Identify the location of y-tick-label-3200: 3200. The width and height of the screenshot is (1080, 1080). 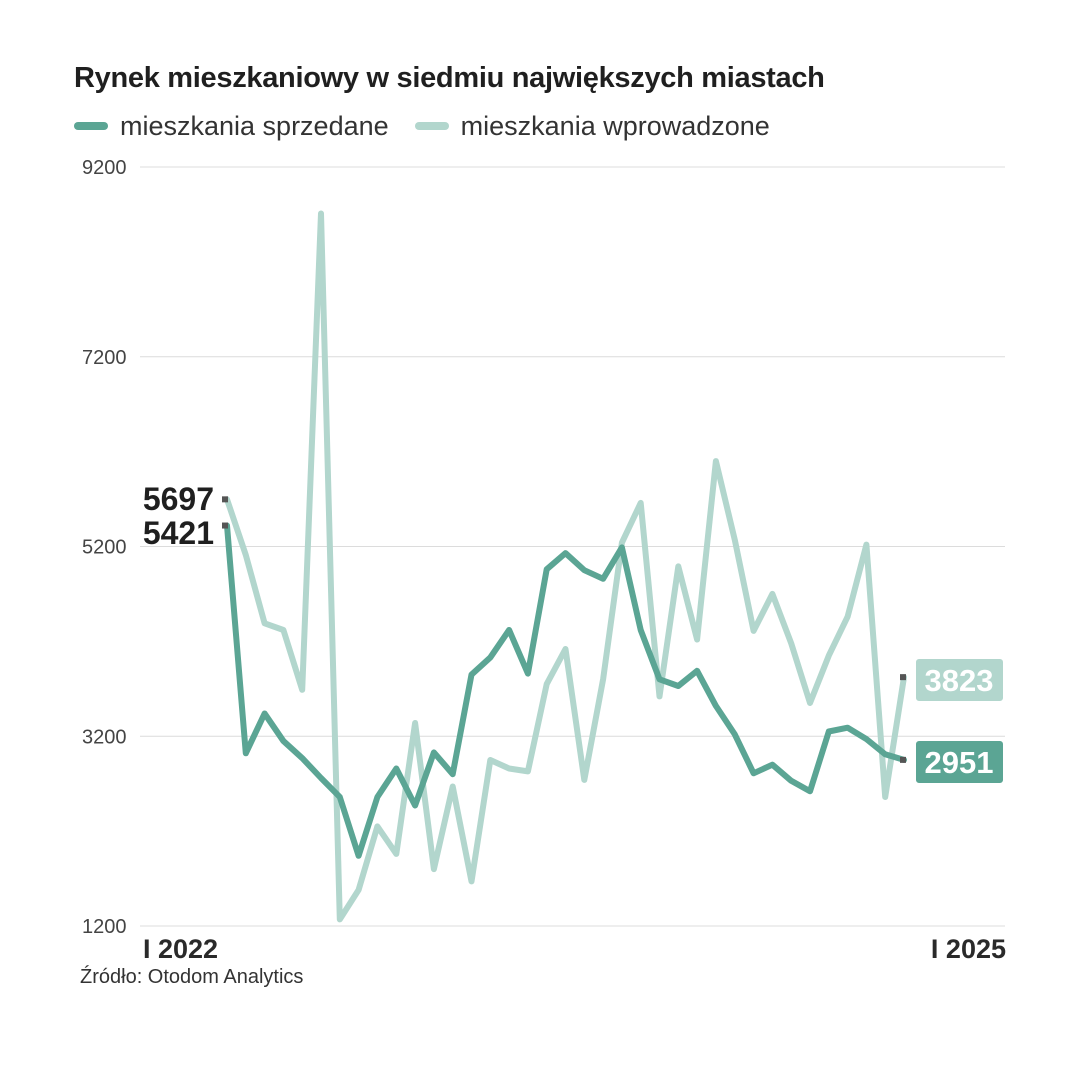
(104, 737).